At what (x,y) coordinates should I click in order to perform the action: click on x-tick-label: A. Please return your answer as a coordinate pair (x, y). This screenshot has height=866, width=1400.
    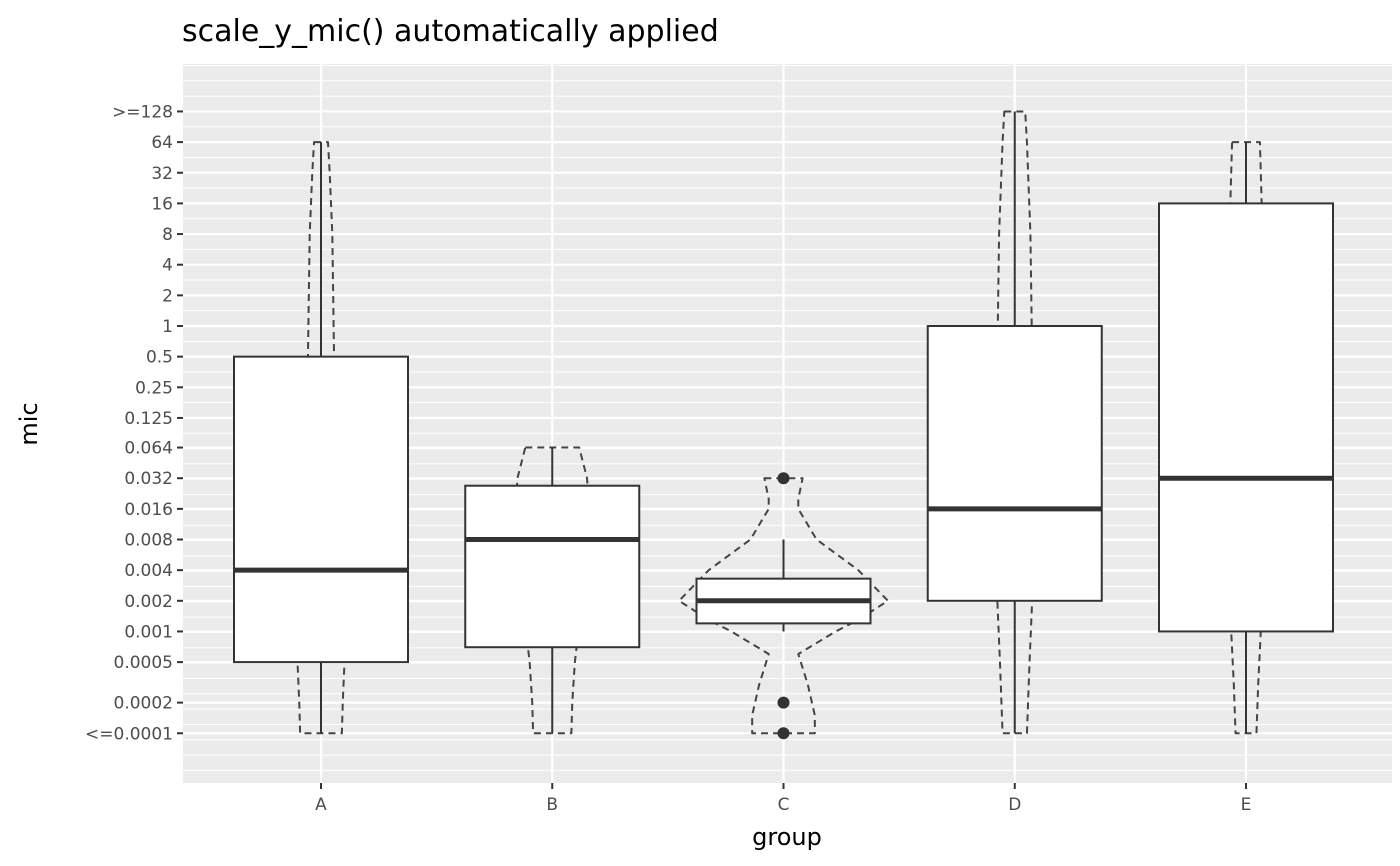
    Looking at the image, I should click on (321, 805).